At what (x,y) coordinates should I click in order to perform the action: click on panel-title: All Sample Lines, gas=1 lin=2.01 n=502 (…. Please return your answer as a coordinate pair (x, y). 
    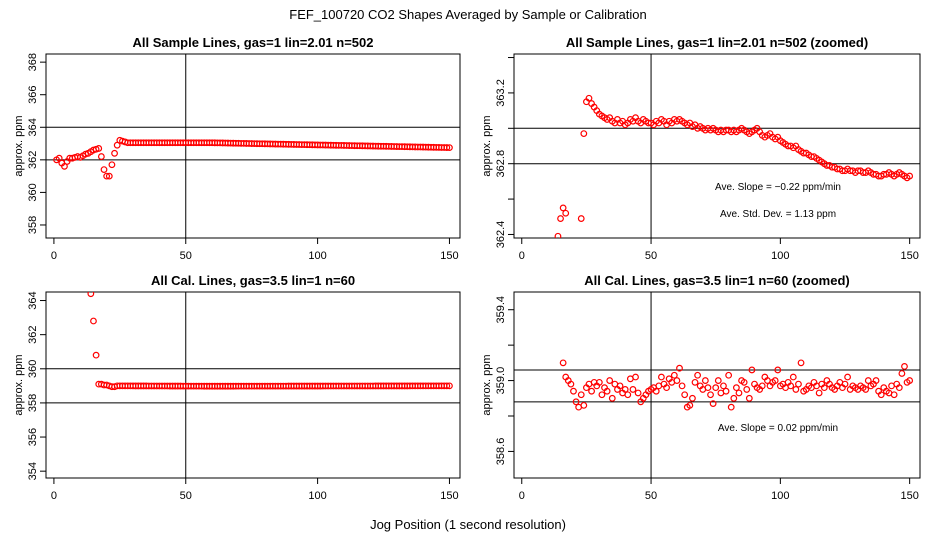
    Looking at the image, I should click on (717, 42).